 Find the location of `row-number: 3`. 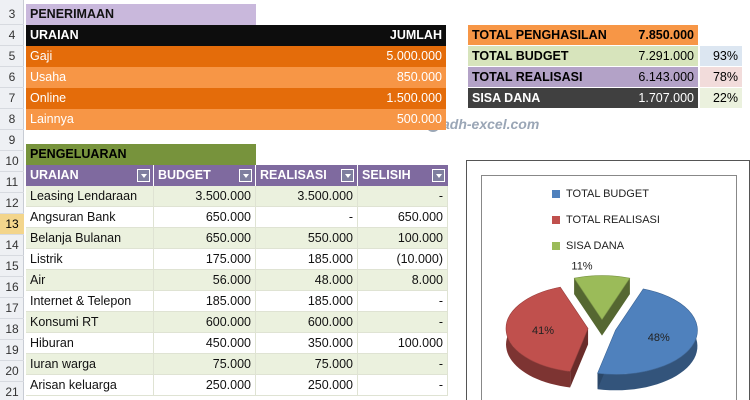

row-number: 3 is located at coordinates (12, 14).